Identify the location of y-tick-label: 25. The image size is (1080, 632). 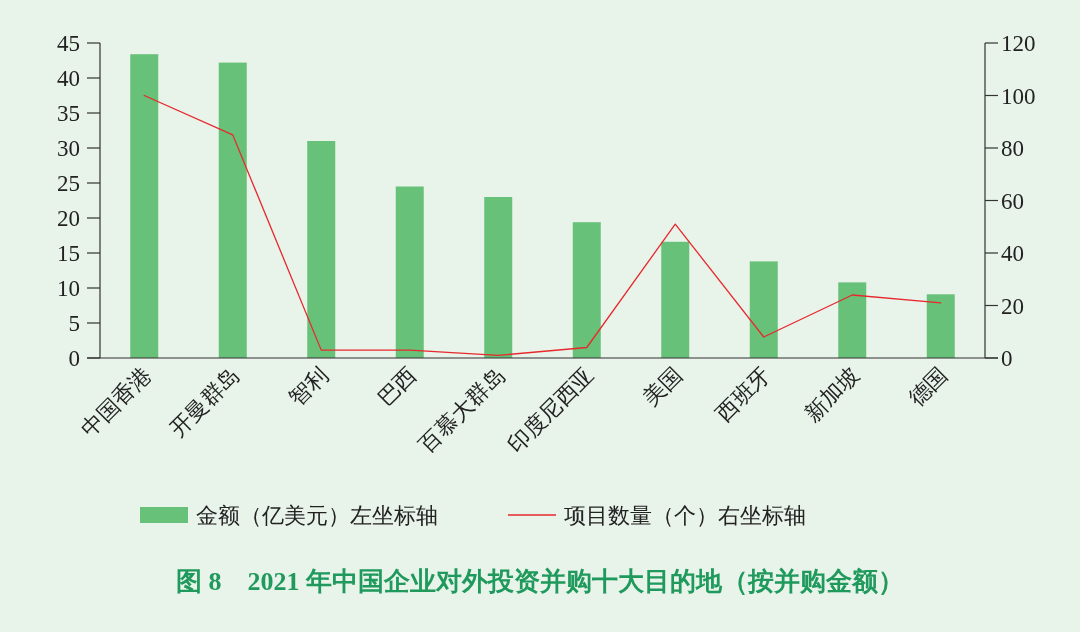
(68, 183).